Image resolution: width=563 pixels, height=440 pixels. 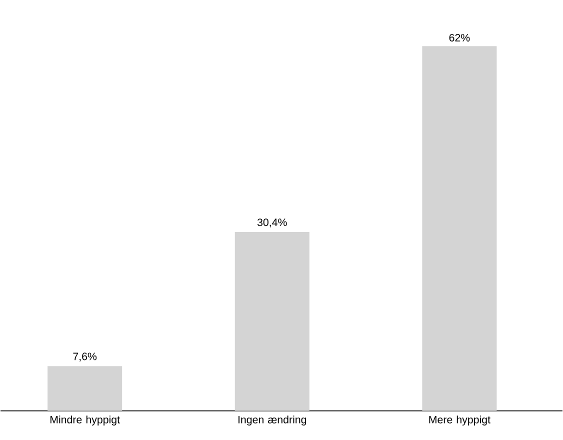 What do you see at coordinates (459, 420) in the screenshot?
I see `x-tick-label: Mere hyppigt` at bounding box center [459, 420].